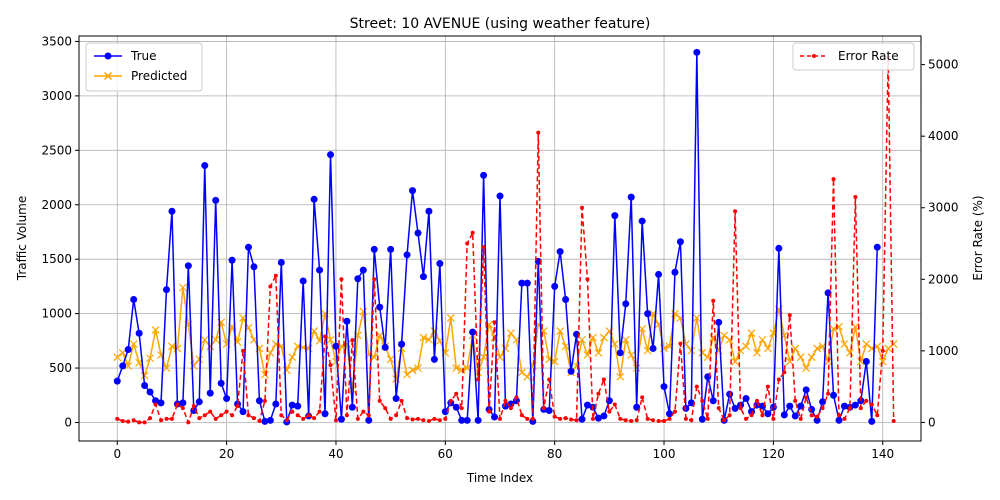  What do you see at coordinates (226, 454) in the screenshot?
I see `x-tick-label: 20` at bounding box center [226, 454].